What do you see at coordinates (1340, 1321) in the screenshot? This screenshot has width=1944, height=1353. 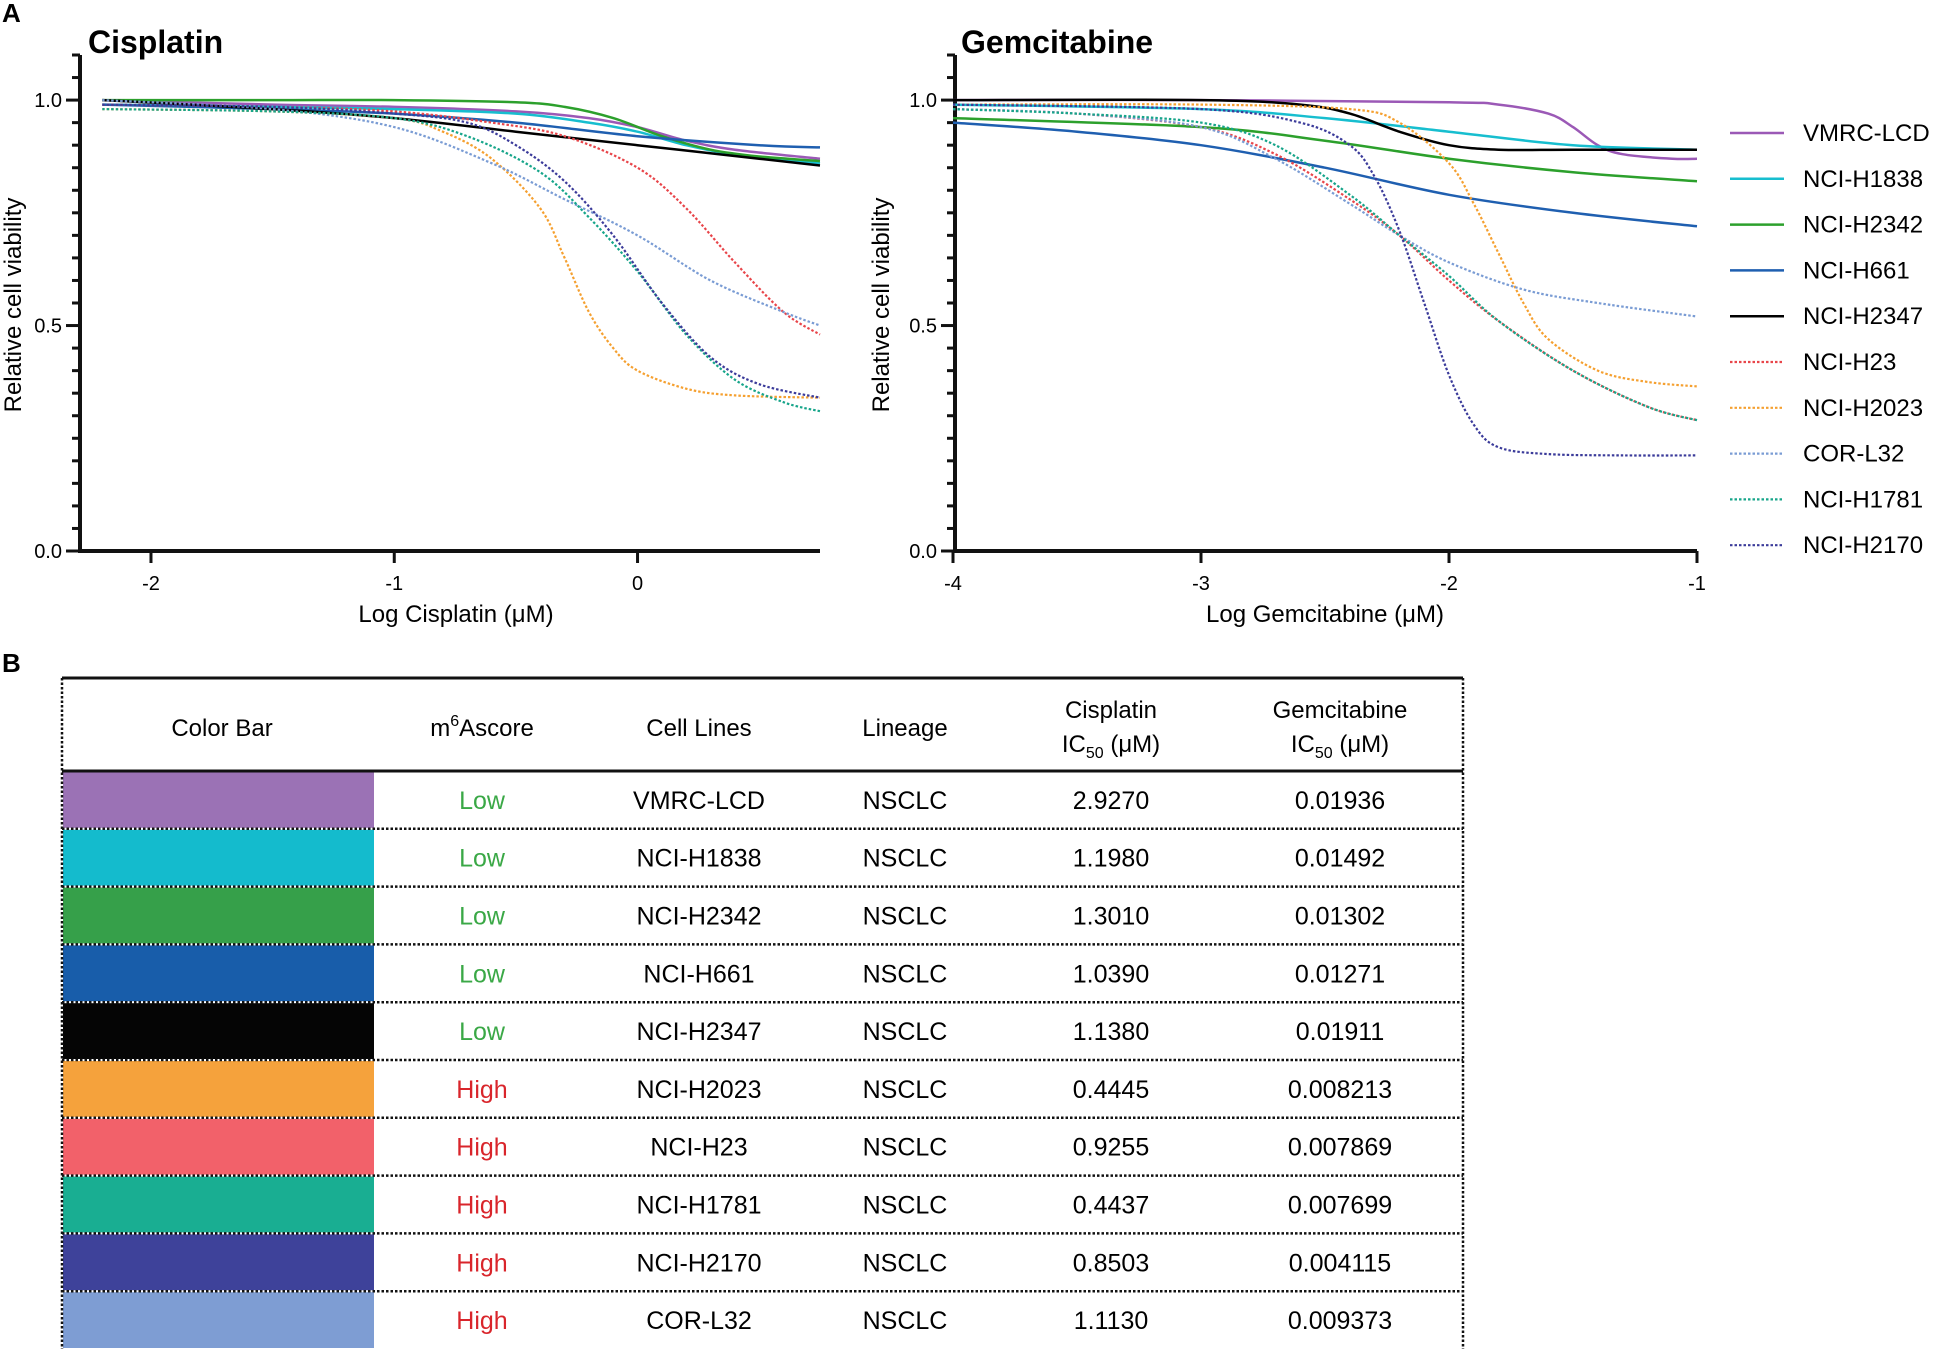 I see `gemcitabine-ic50-cell: 0.009373` at bounding box center [1340, 1321].